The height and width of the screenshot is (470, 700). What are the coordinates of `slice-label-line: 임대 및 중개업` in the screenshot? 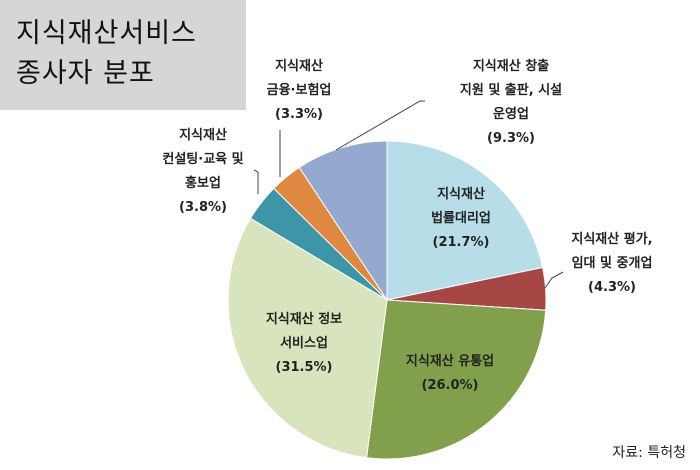 It's located at (612, 263).